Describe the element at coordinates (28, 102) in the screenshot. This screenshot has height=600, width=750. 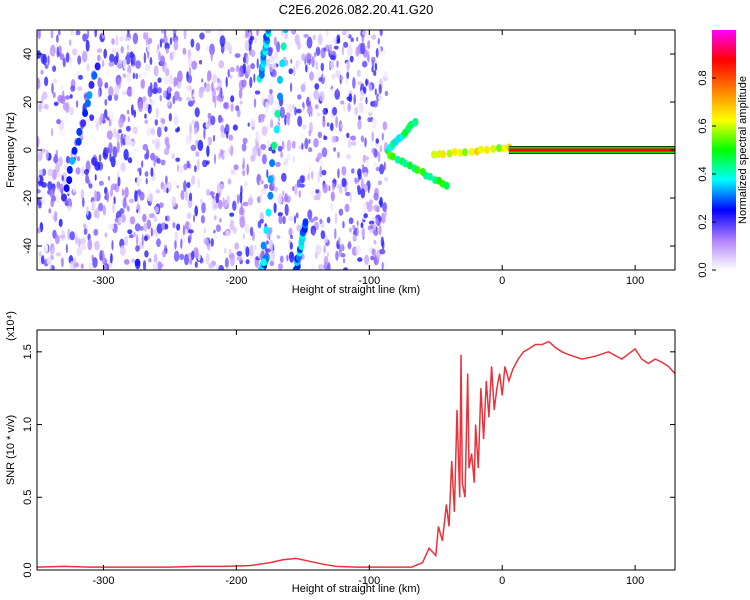
I see `spectrogram-ytick-label: 20` at that location.